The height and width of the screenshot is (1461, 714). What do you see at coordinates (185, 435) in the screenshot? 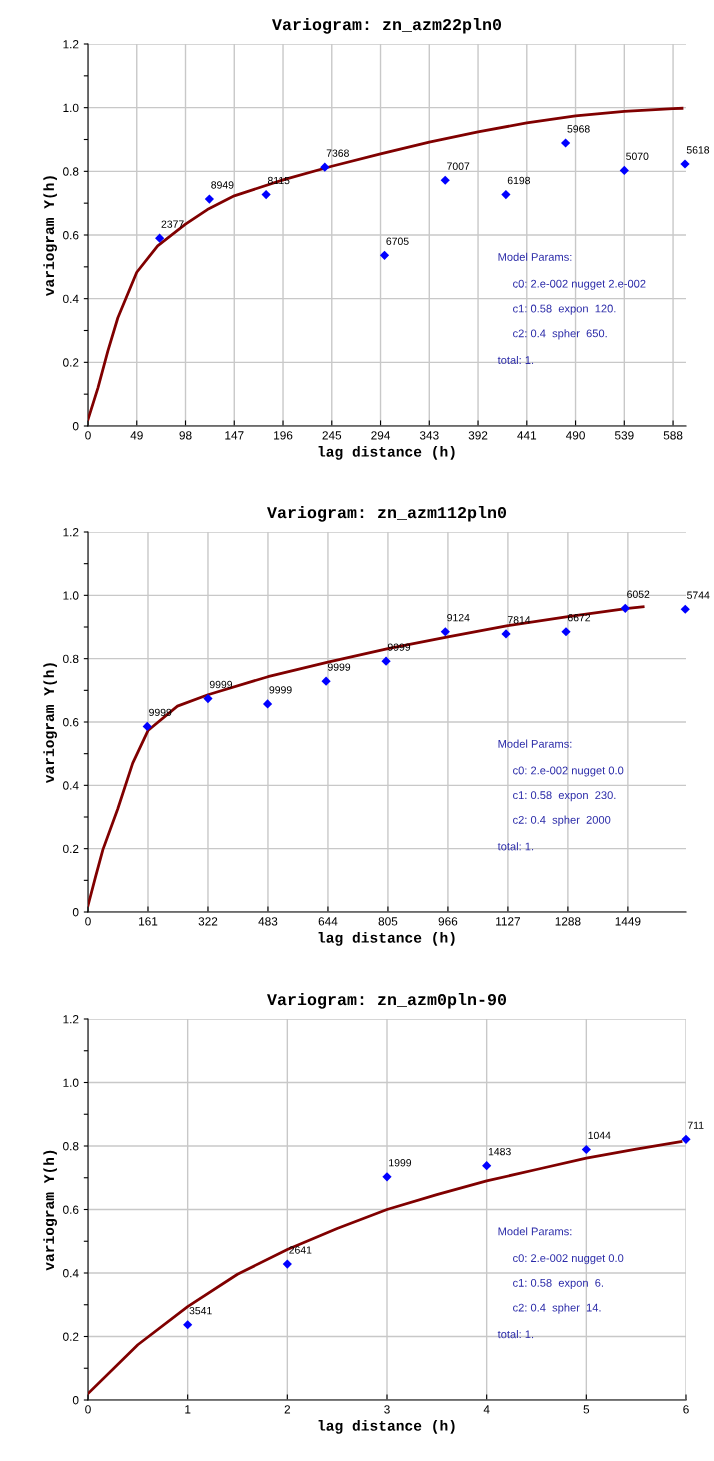
I see `x-tick-label: 98` at bounding box center [185, 435].